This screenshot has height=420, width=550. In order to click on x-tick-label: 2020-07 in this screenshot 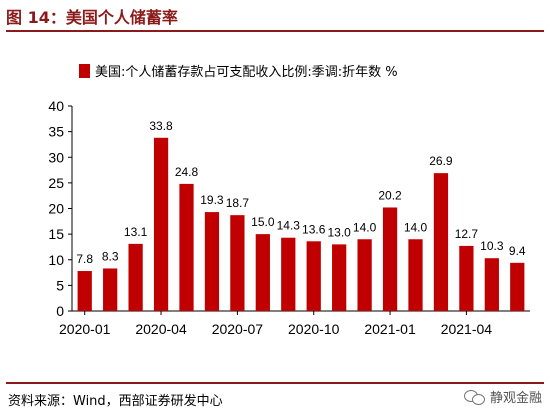, I will do `click(238, 329)`.